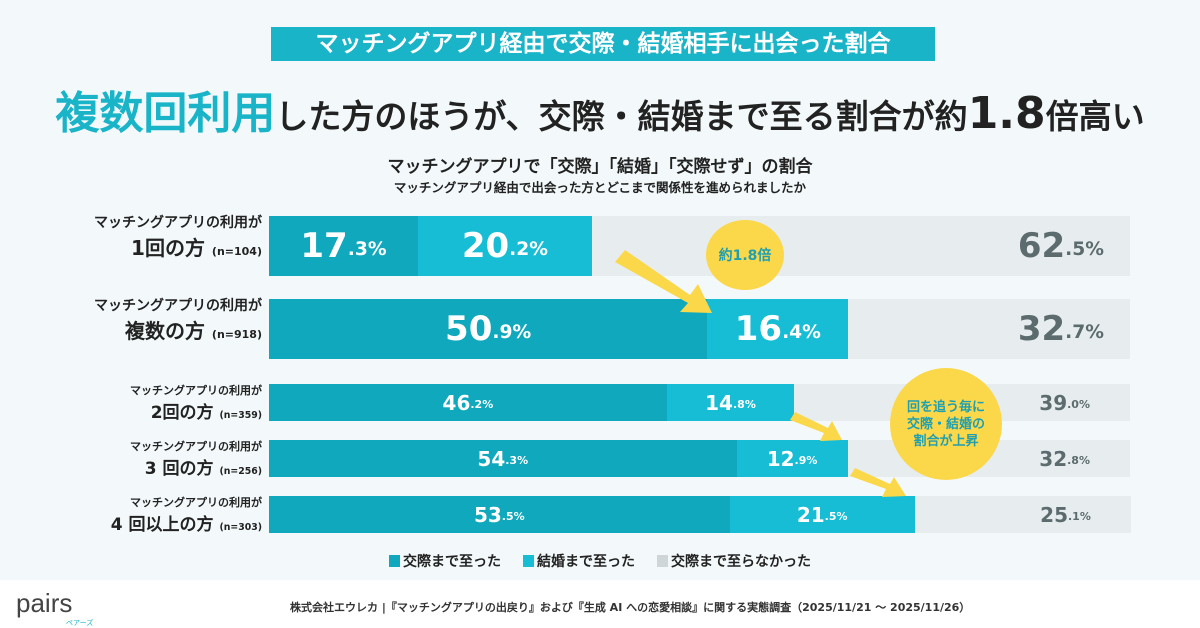  I want to click on category-n: (n=104), so click(236, 251).